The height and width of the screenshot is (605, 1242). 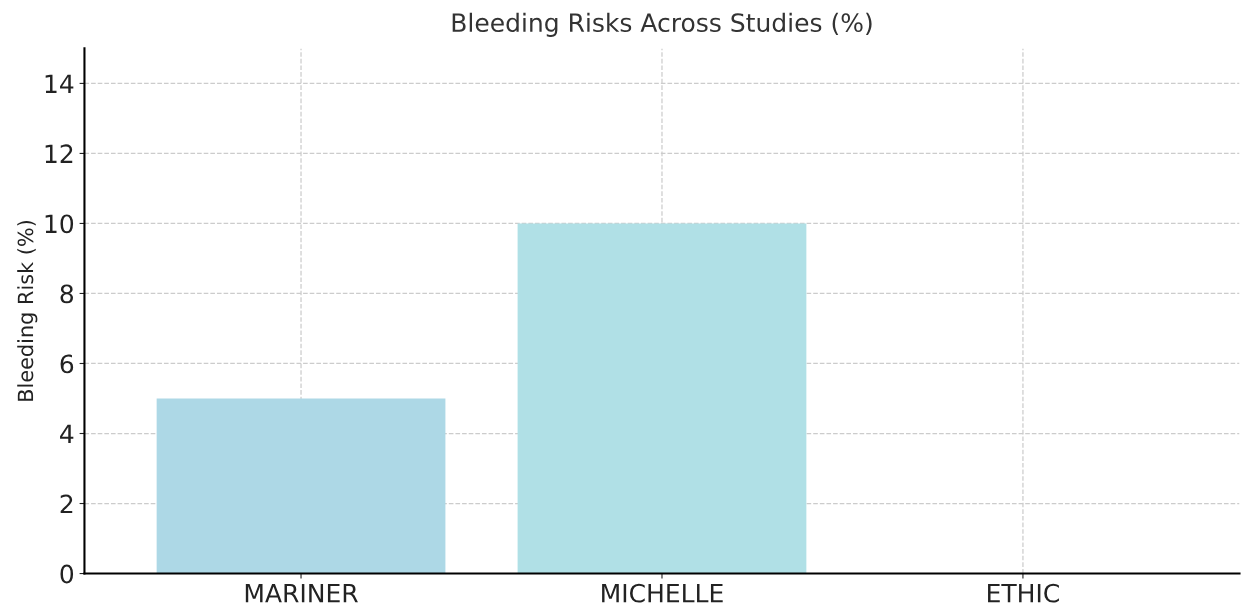 What do you see at coordinates (66, 504) in the screenshot?
I see `y-tick-label: 2` at bounding box center [66, 504].